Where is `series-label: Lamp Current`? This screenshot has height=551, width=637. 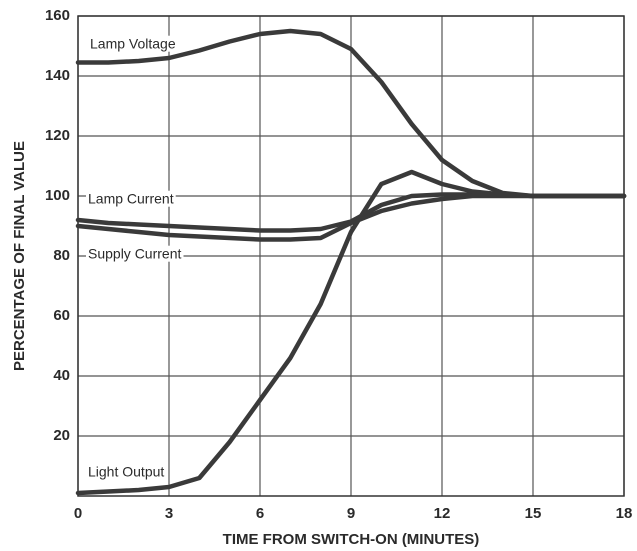 series-label: Lamp Current is located at coordinates (131, 199).